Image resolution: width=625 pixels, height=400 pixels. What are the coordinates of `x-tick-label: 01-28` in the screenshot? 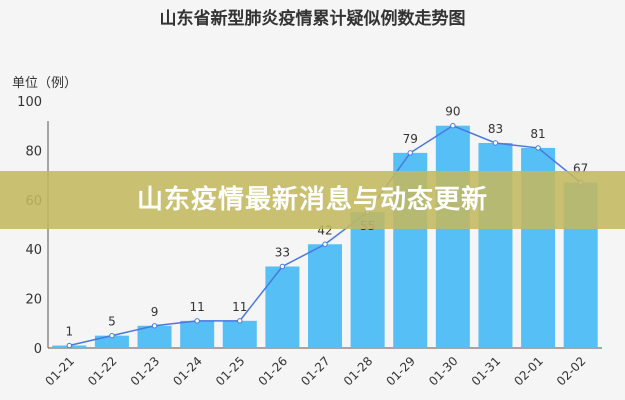 It's located at (358, 371).